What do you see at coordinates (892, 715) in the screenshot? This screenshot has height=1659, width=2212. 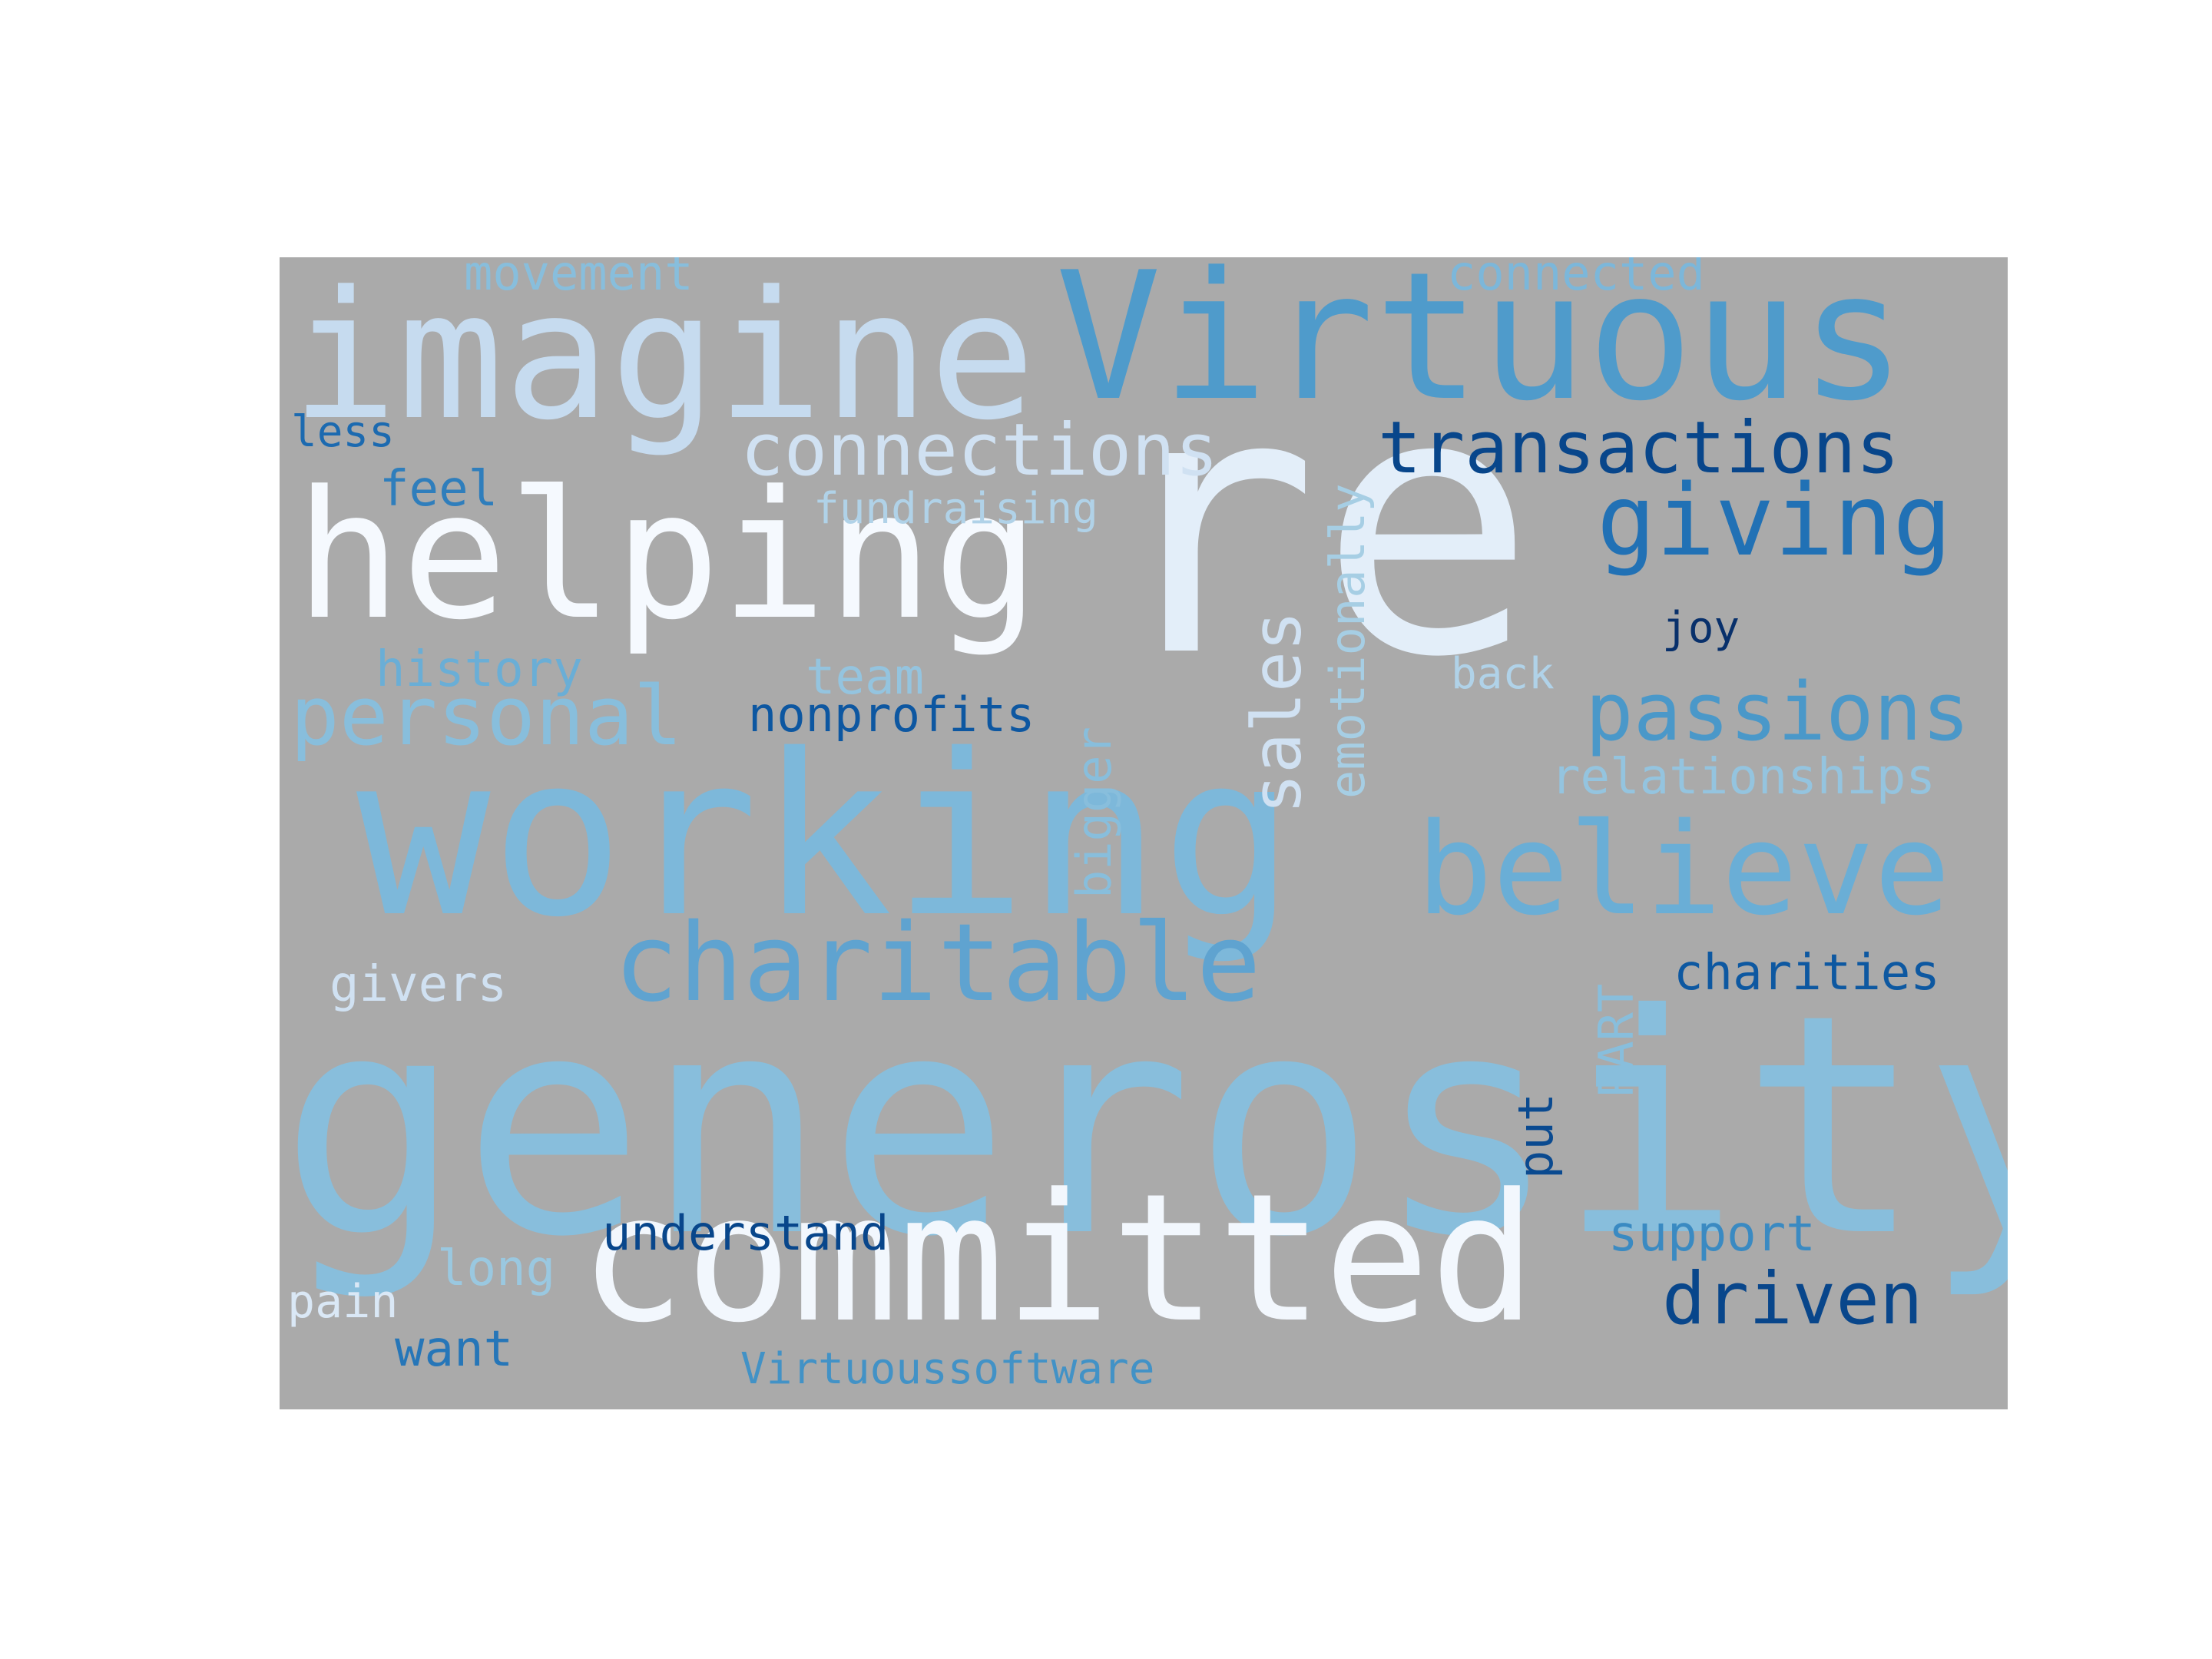 I see `word-nonprofits: nonprofits` at bounding box center [892, 715].